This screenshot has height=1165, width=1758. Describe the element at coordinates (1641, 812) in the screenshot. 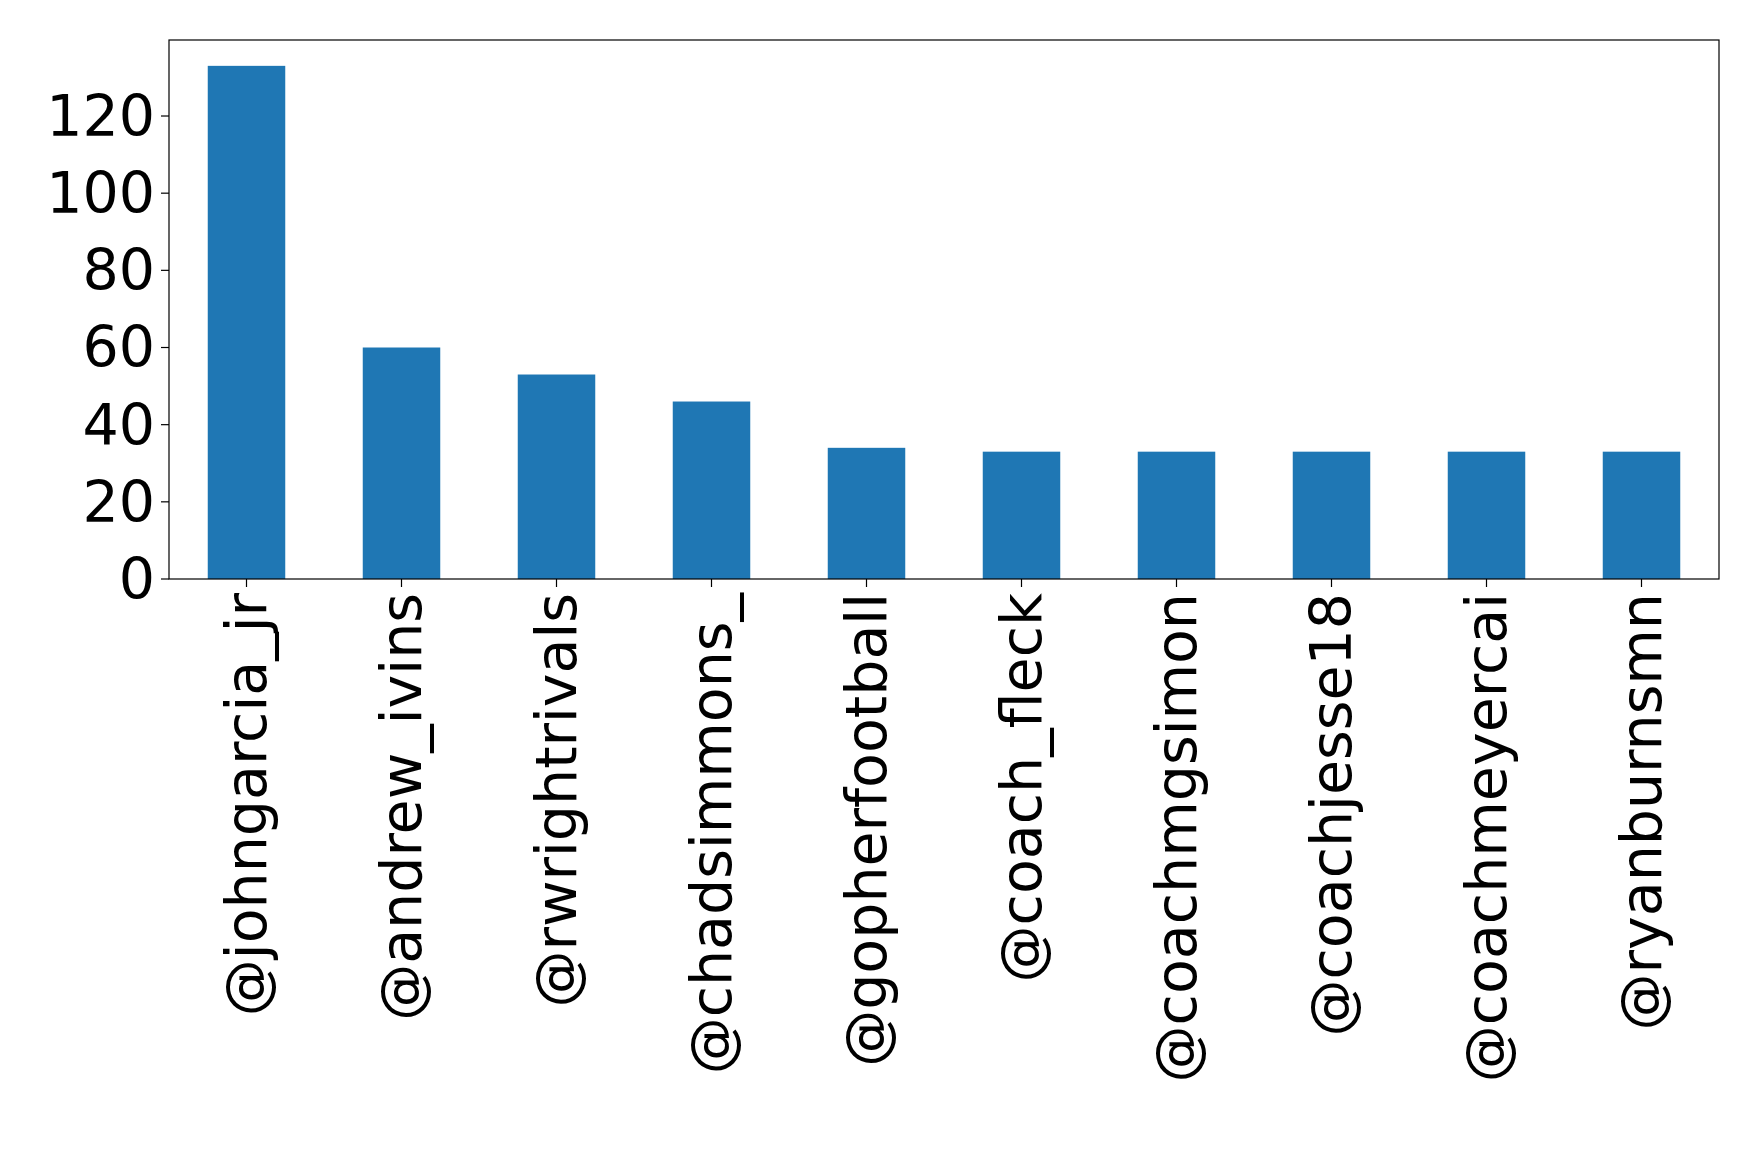

I see `x-tick-label: @ryanburnsmn` at that location.